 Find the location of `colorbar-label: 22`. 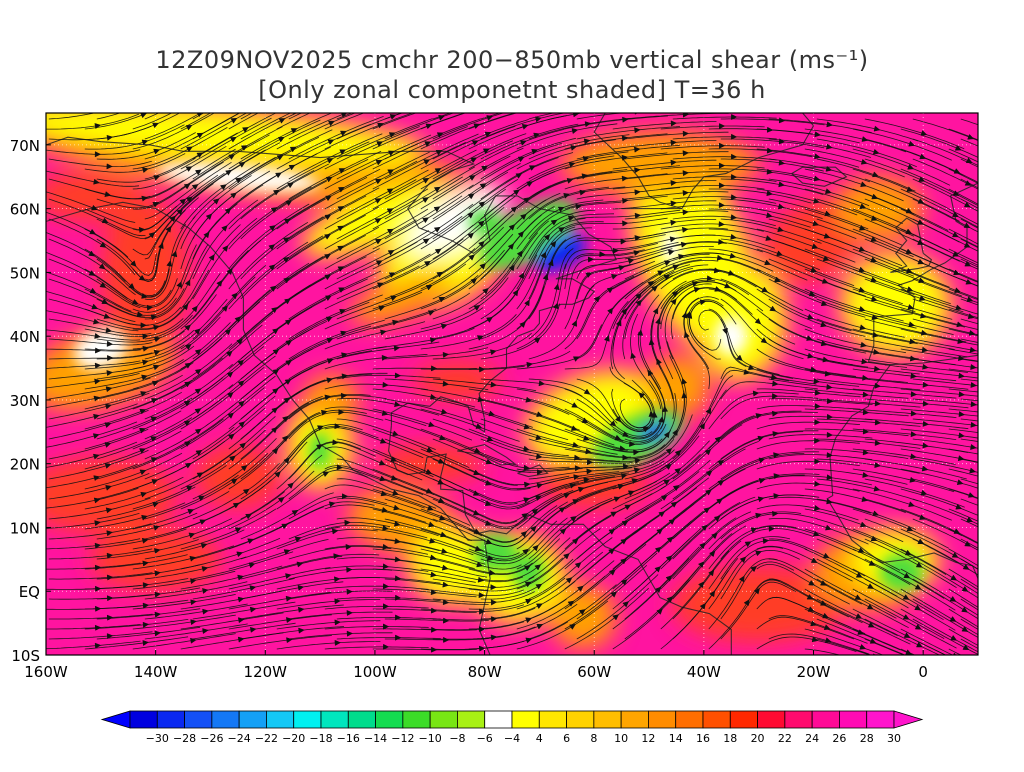

colorbar-label: 22 is located at coordinates (785, 738).